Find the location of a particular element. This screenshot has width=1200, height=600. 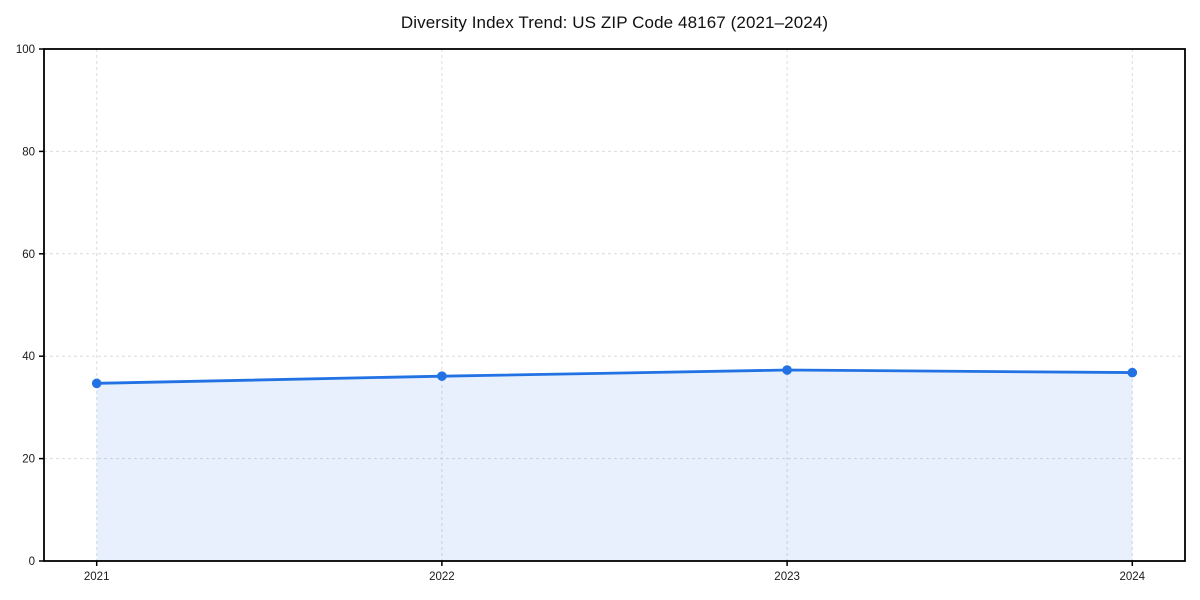

x-tick-label: 2024 is located at coordinates (1133, 577).